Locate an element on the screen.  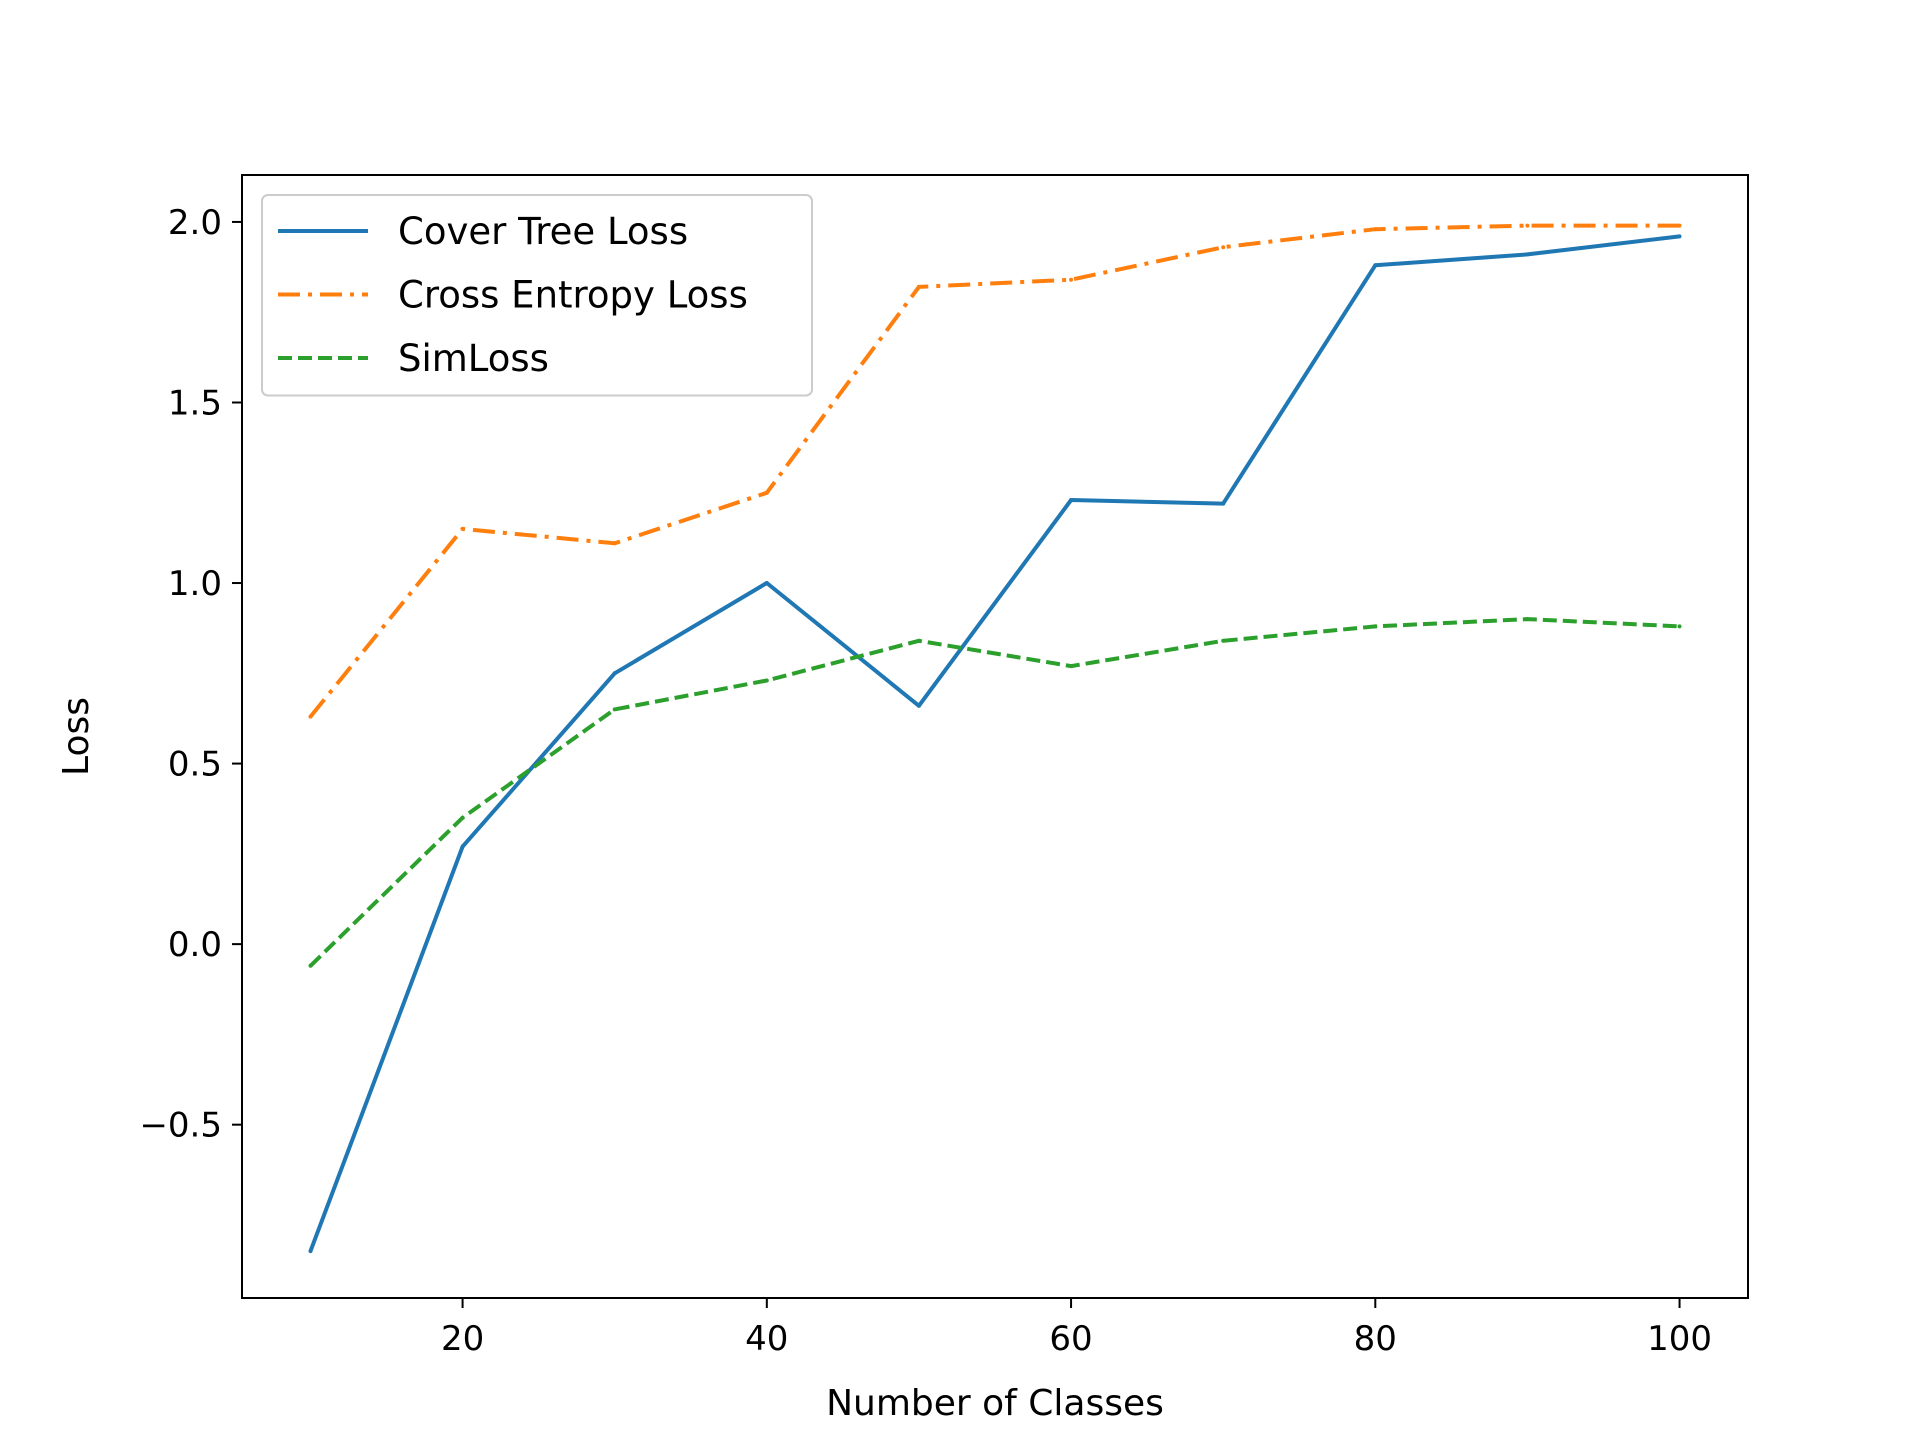
y-tick-label: 0.0 is located at coordinates (195, 945).